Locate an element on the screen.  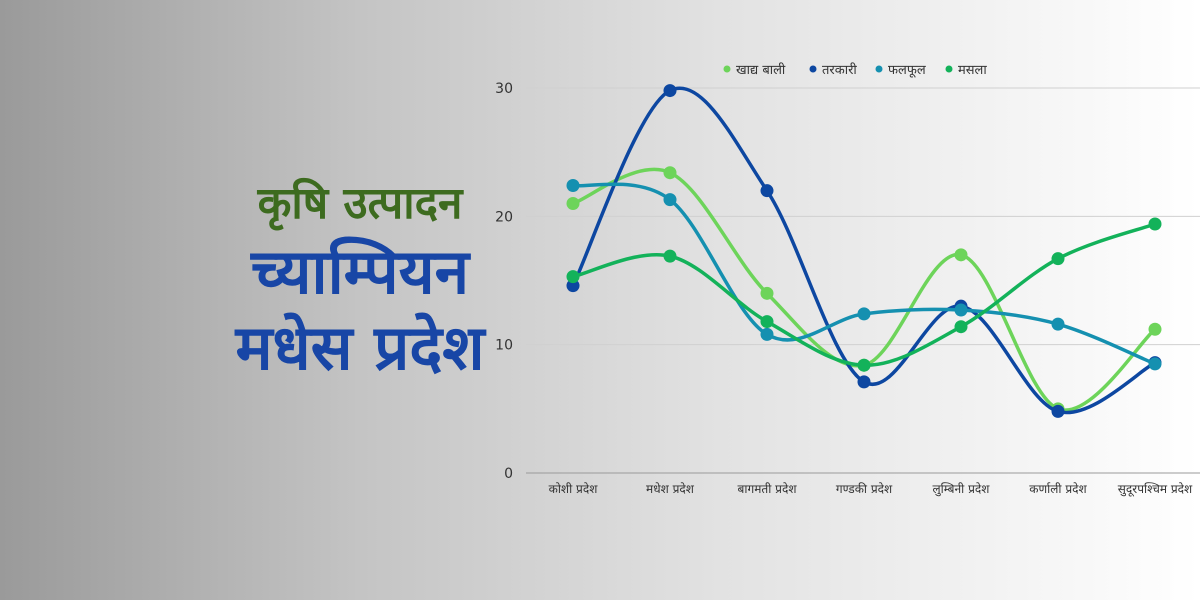
x-tick-label: सुदूरपश्चिम प्रदेश is located at coordinates (1155, 489).